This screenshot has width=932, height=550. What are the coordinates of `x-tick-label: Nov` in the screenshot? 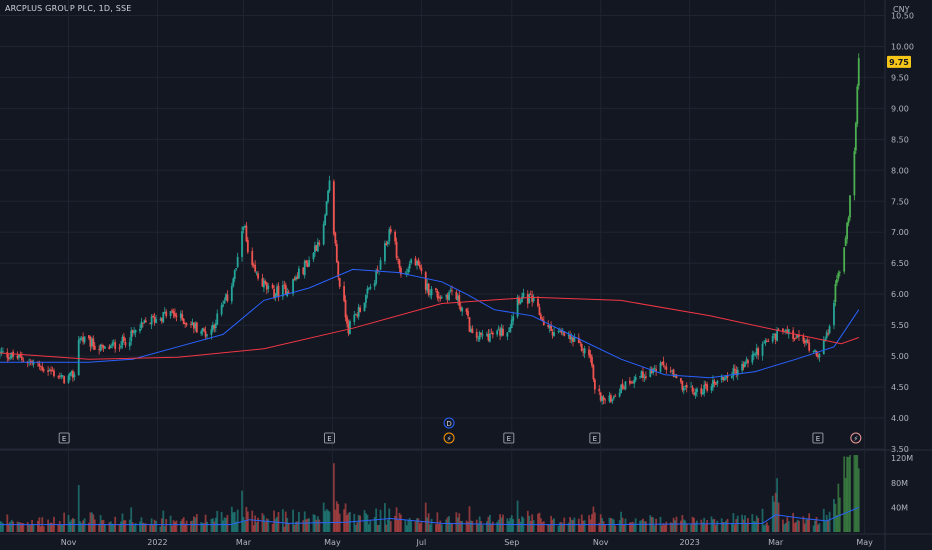 It's located at (601, 542).